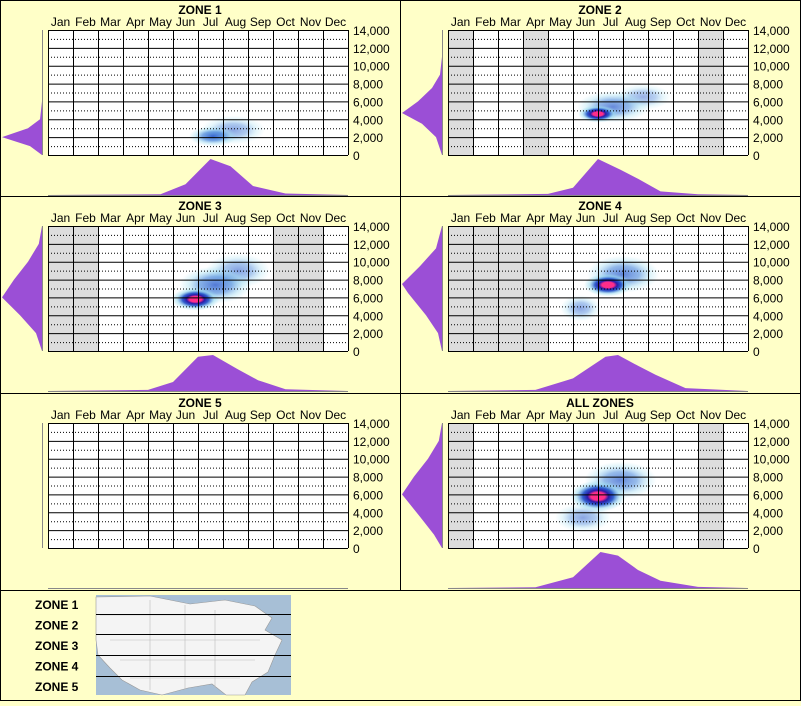 The width and height of the screenshot is (801, 706). Describe the element at coordinates (57, 605) in the screenshot. I see `legend-zone-label: ZONE 1` at that location.